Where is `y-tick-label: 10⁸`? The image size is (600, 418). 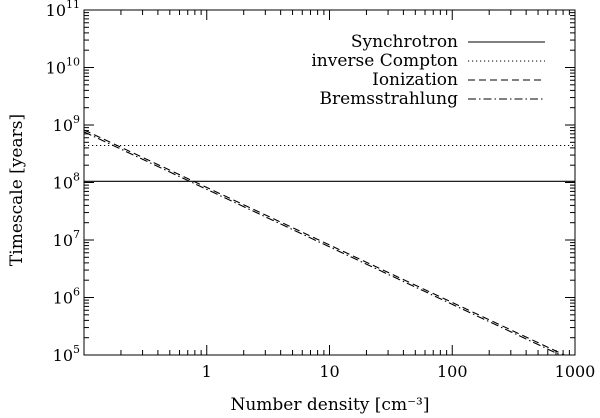 y-tick-label: 10⁸ is located at coordinates (66, 182).